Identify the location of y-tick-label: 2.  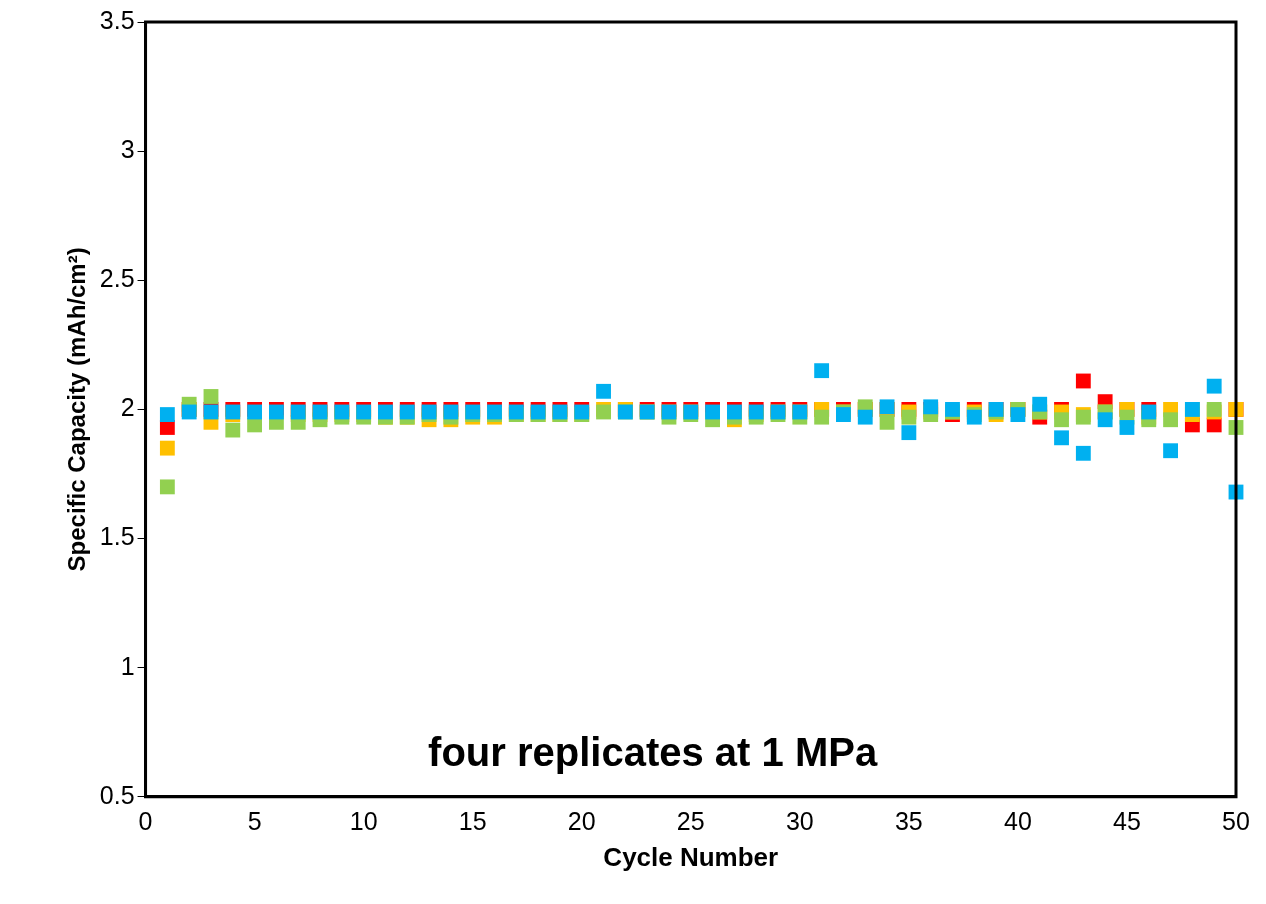
(127, 407).